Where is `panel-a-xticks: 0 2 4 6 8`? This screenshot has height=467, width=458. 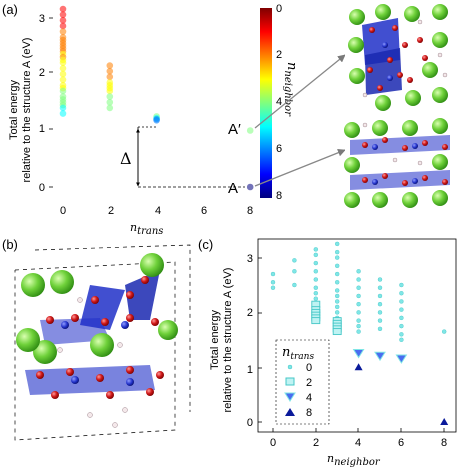 panel-a-xticks: 0 2 4 6 8 is located at coordinates (156, 211).